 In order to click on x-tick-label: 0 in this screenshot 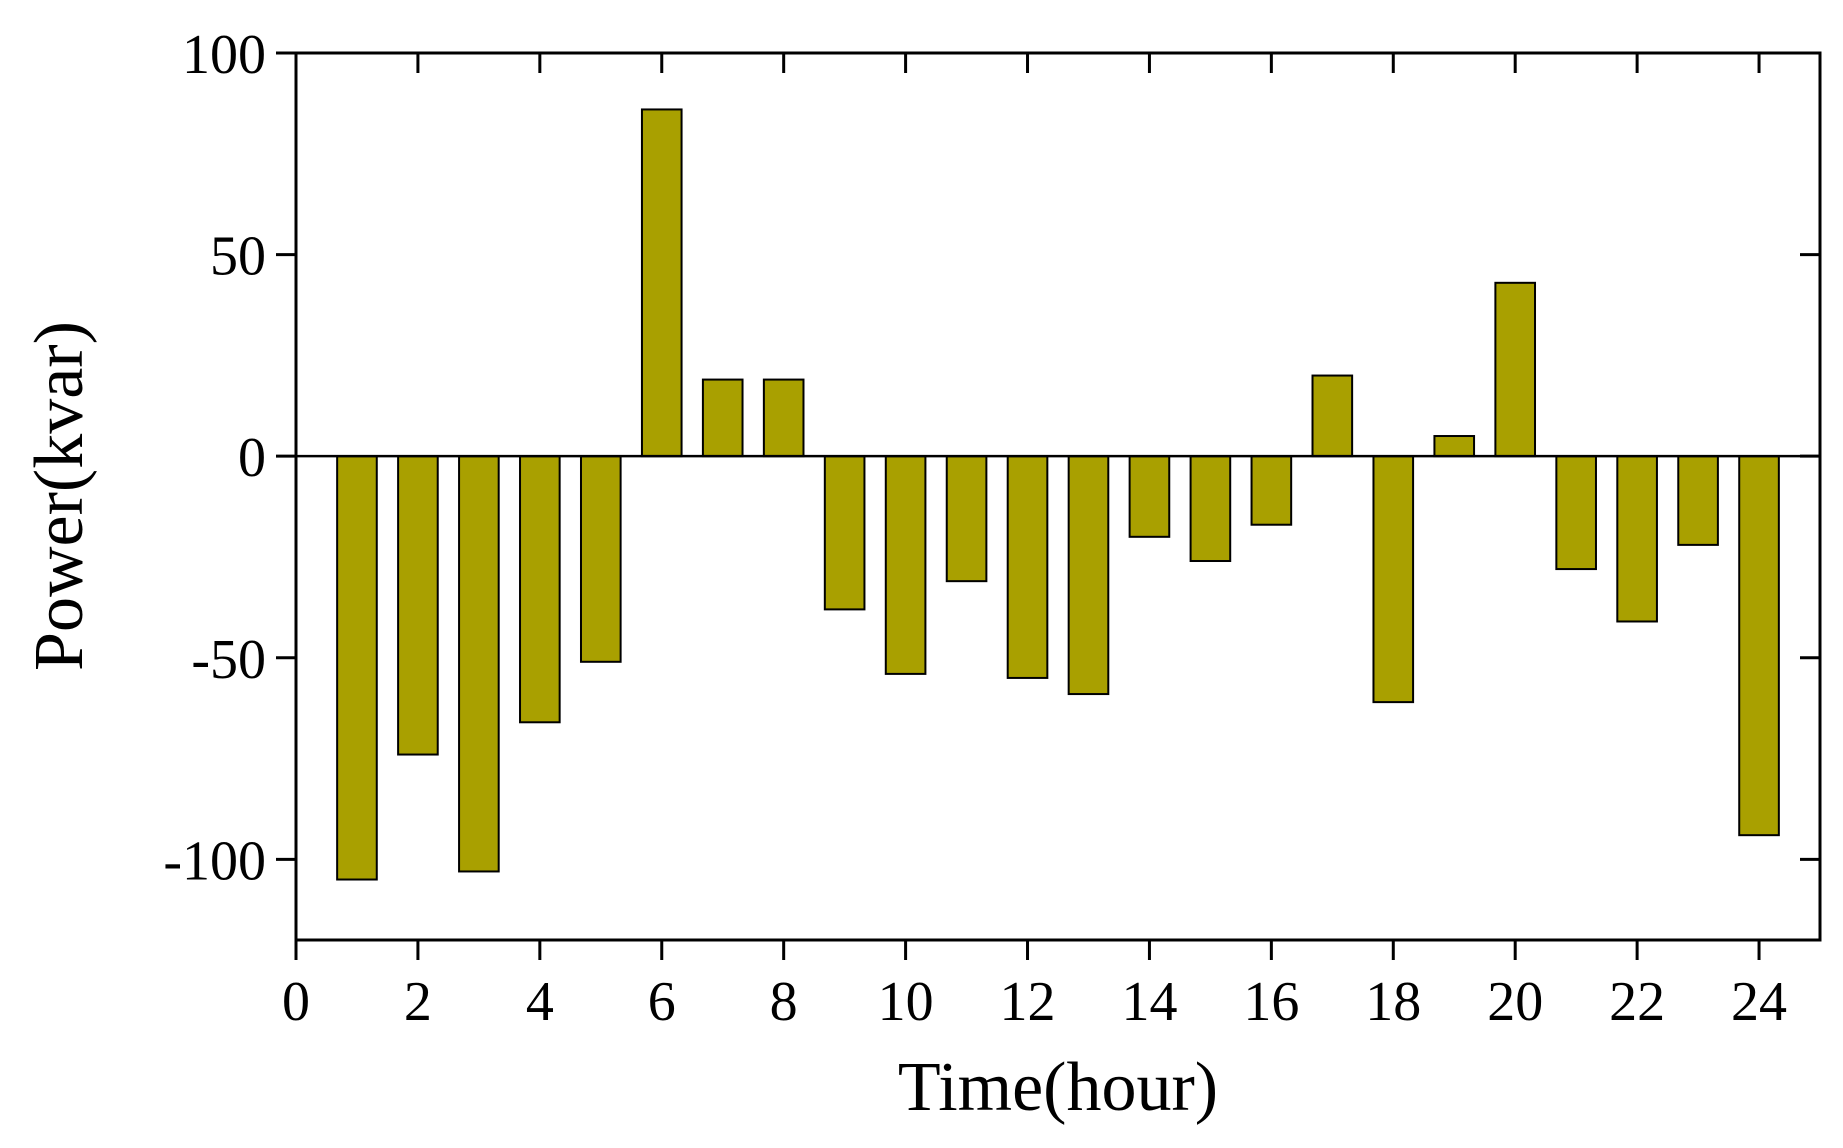, I will do `click(296, 1002)`.